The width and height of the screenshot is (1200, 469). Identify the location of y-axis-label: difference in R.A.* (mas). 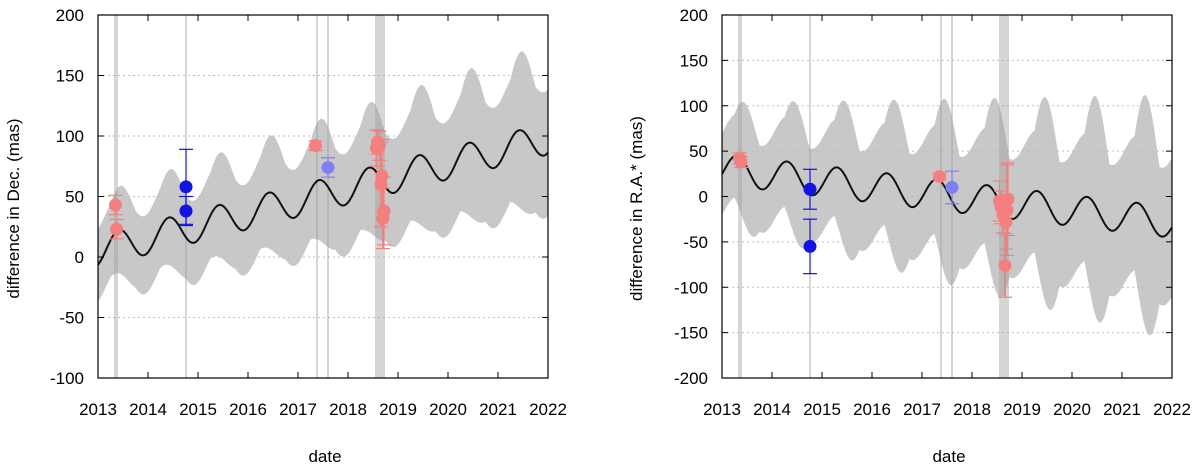
(636, 208).